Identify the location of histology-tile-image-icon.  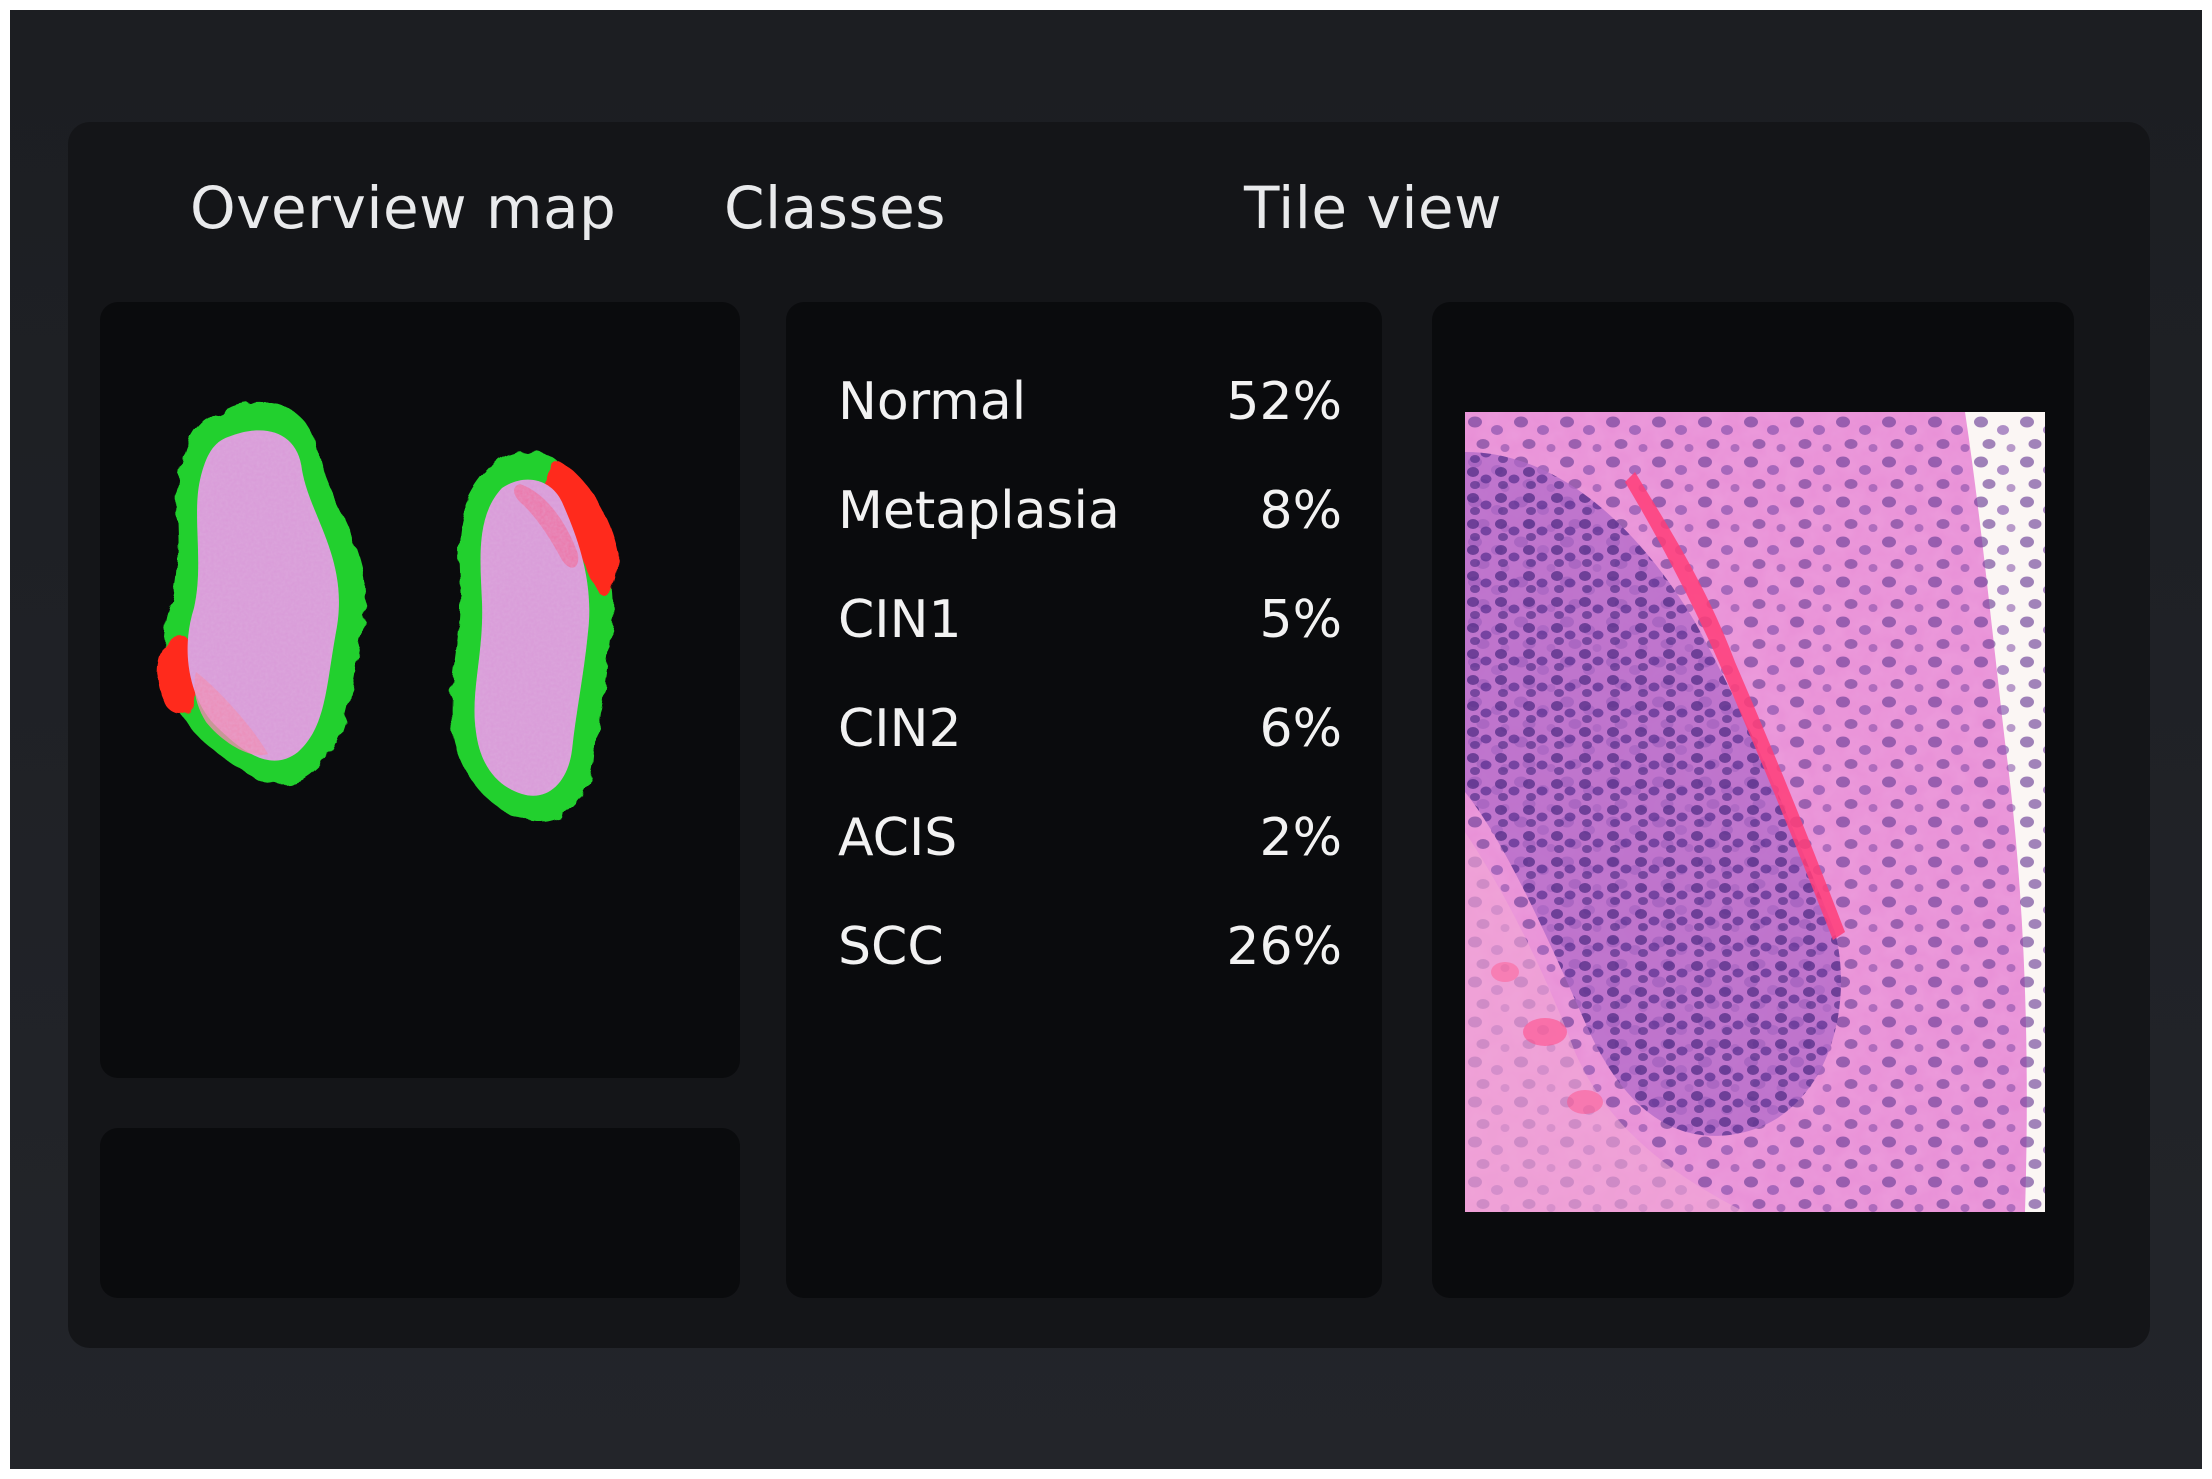
(1755, 812).